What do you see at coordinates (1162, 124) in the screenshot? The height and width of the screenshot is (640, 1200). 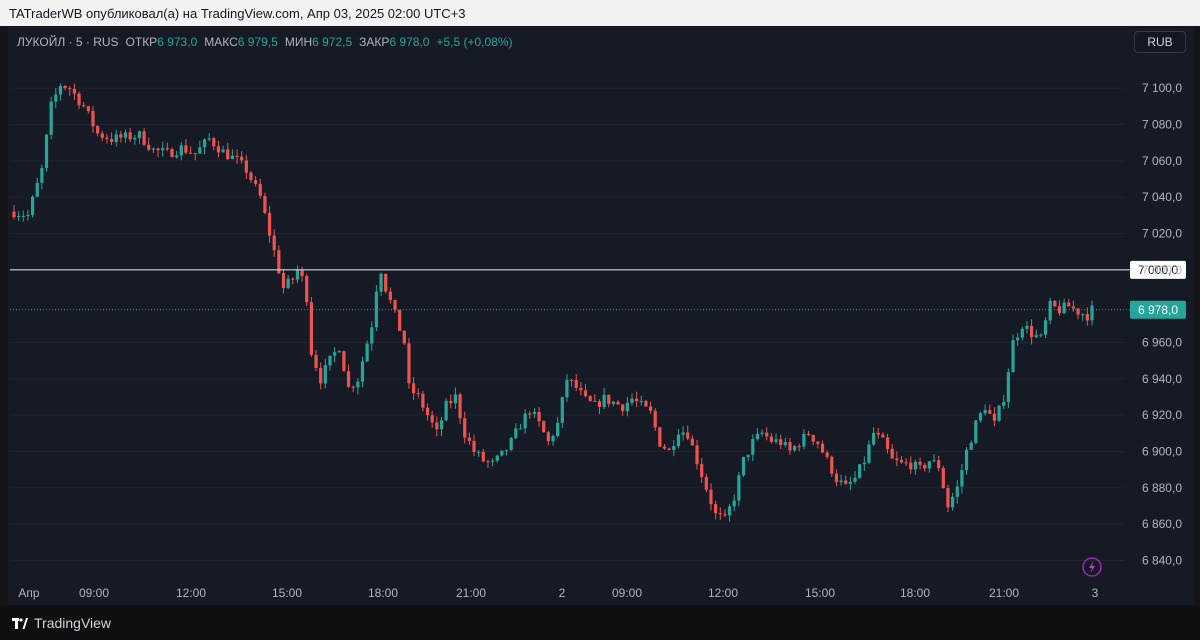 I see `y-tick-label: 7 080,0` at bounding box center [1162, 124].